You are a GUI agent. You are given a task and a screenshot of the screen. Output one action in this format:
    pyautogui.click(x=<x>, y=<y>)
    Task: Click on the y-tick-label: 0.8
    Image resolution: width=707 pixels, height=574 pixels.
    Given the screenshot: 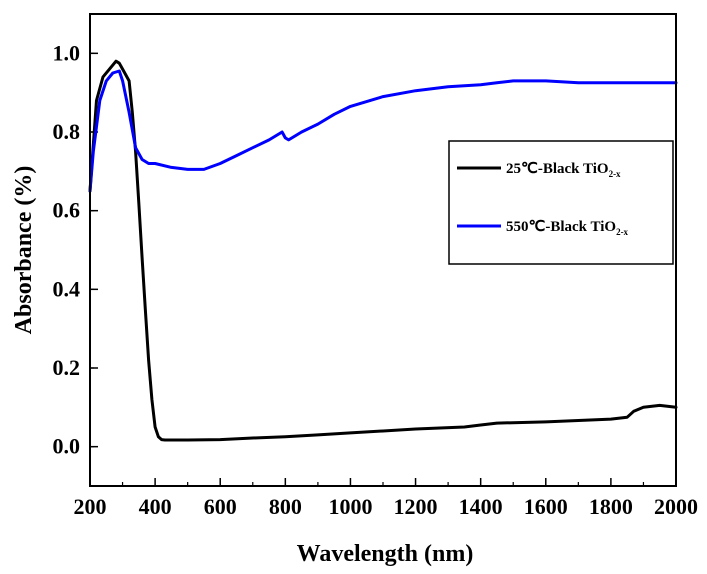 What is the action you would take?
    pyautogui.click(x=67, y=131)
    